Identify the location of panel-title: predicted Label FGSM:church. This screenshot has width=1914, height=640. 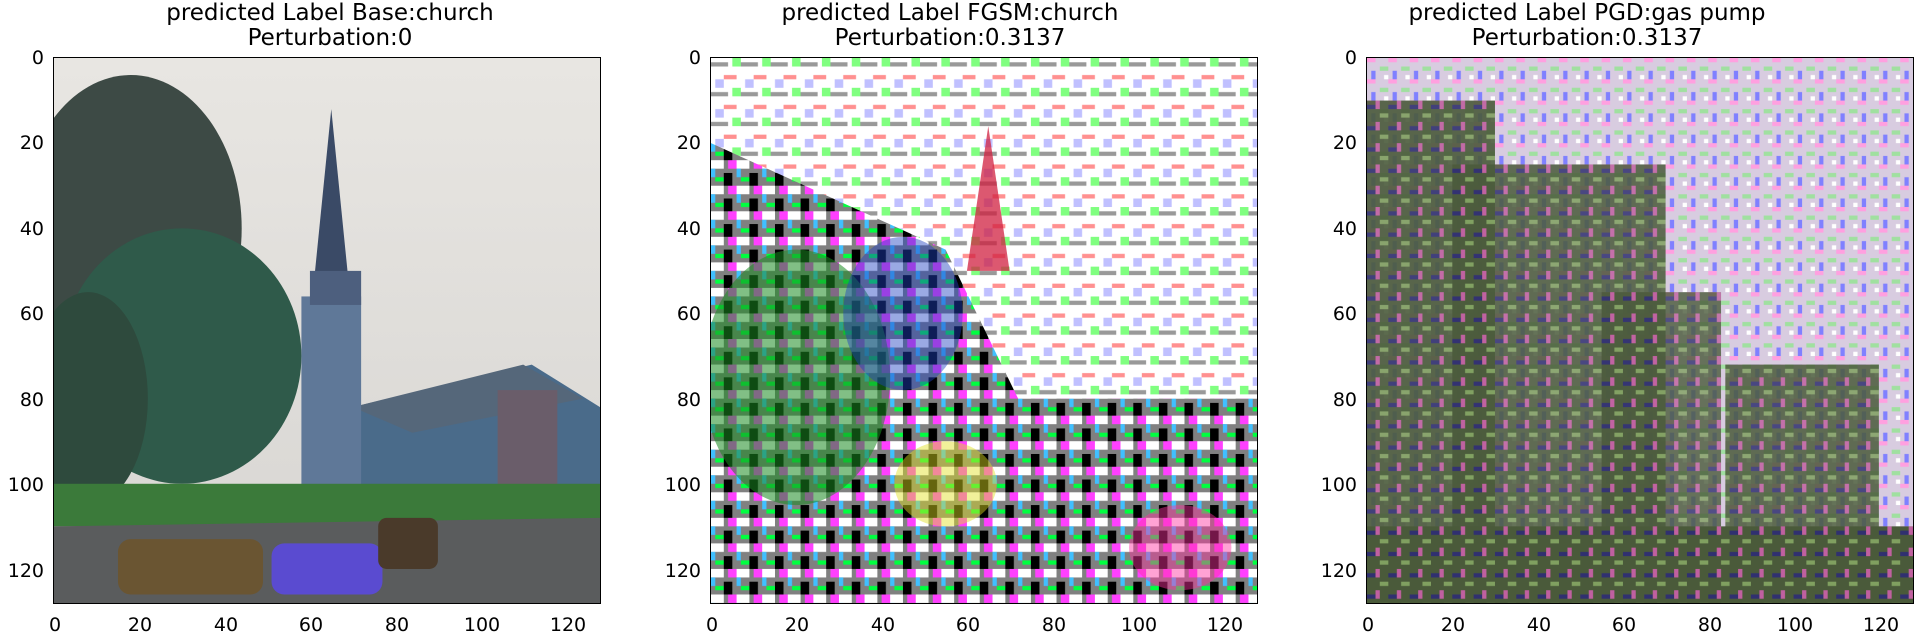
(950, 13).